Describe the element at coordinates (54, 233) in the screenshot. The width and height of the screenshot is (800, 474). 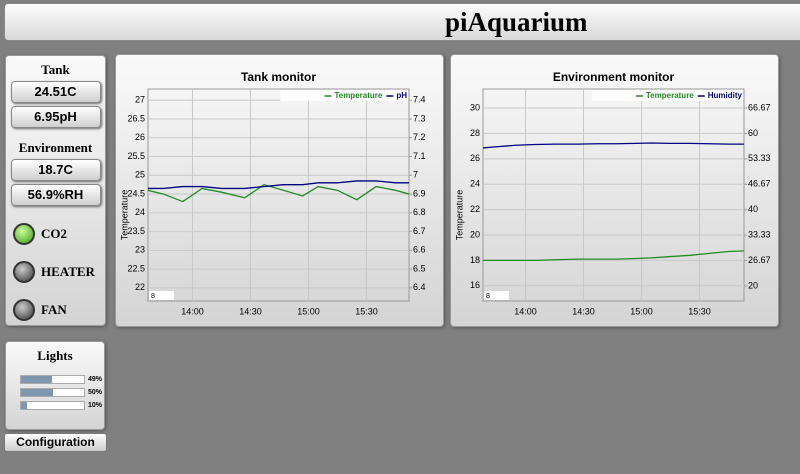
I see `indicator-label: CO2` at that location.